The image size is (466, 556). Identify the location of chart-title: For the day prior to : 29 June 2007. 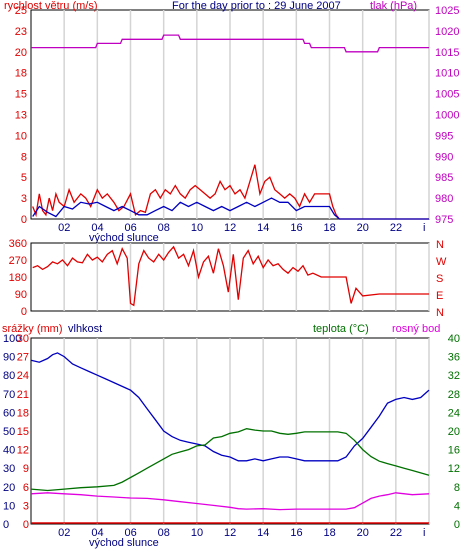
(256, 6).